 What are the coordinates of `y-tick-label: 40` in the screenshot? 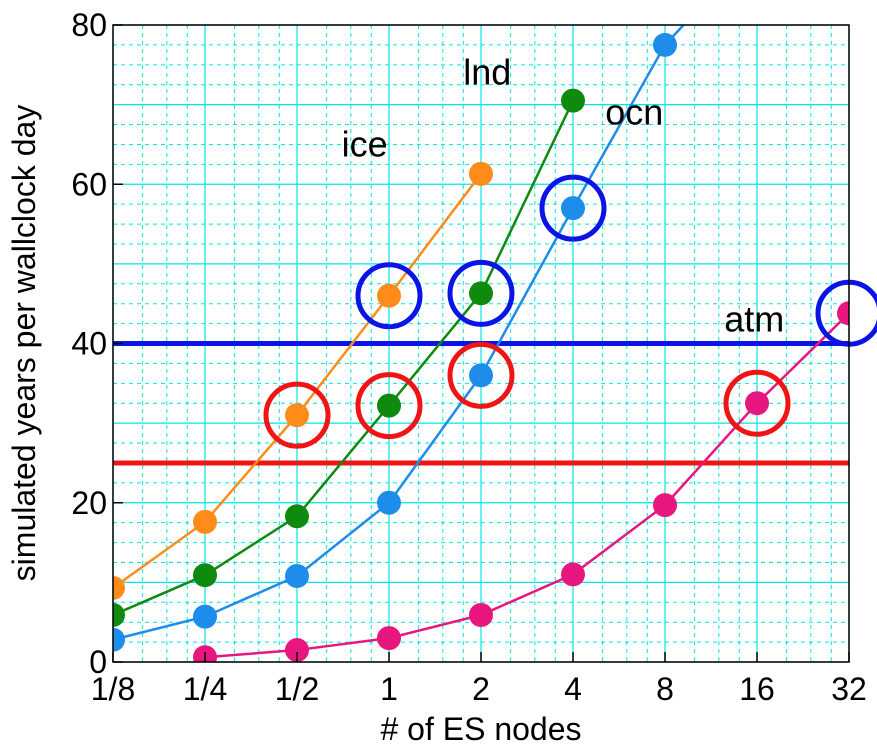 It's located at (89, 344).